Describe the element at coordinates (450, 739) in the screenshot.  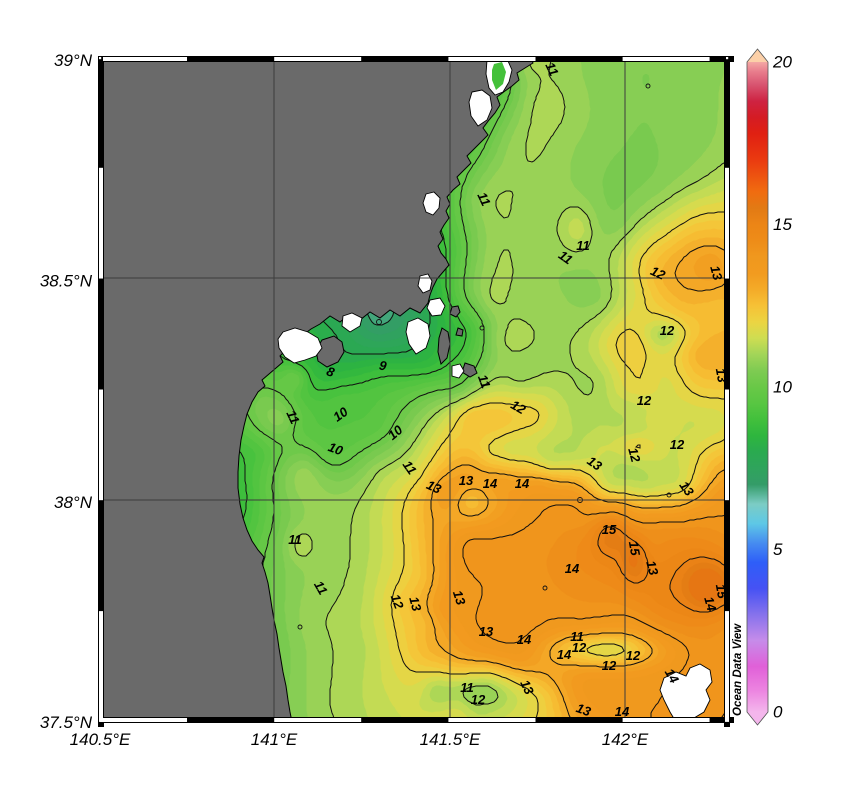
I see `svg-text: 141.5°E` at that location.